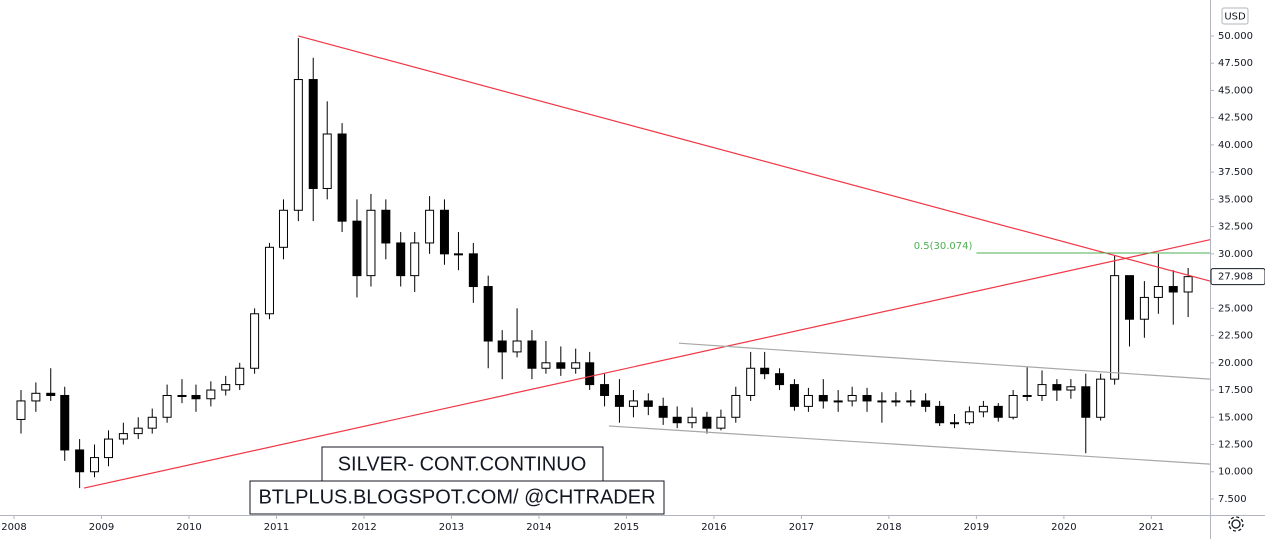  Describe the element at coordinates (13, 527) in the screenshot. I see `x-tick-label: 2008` at that location.